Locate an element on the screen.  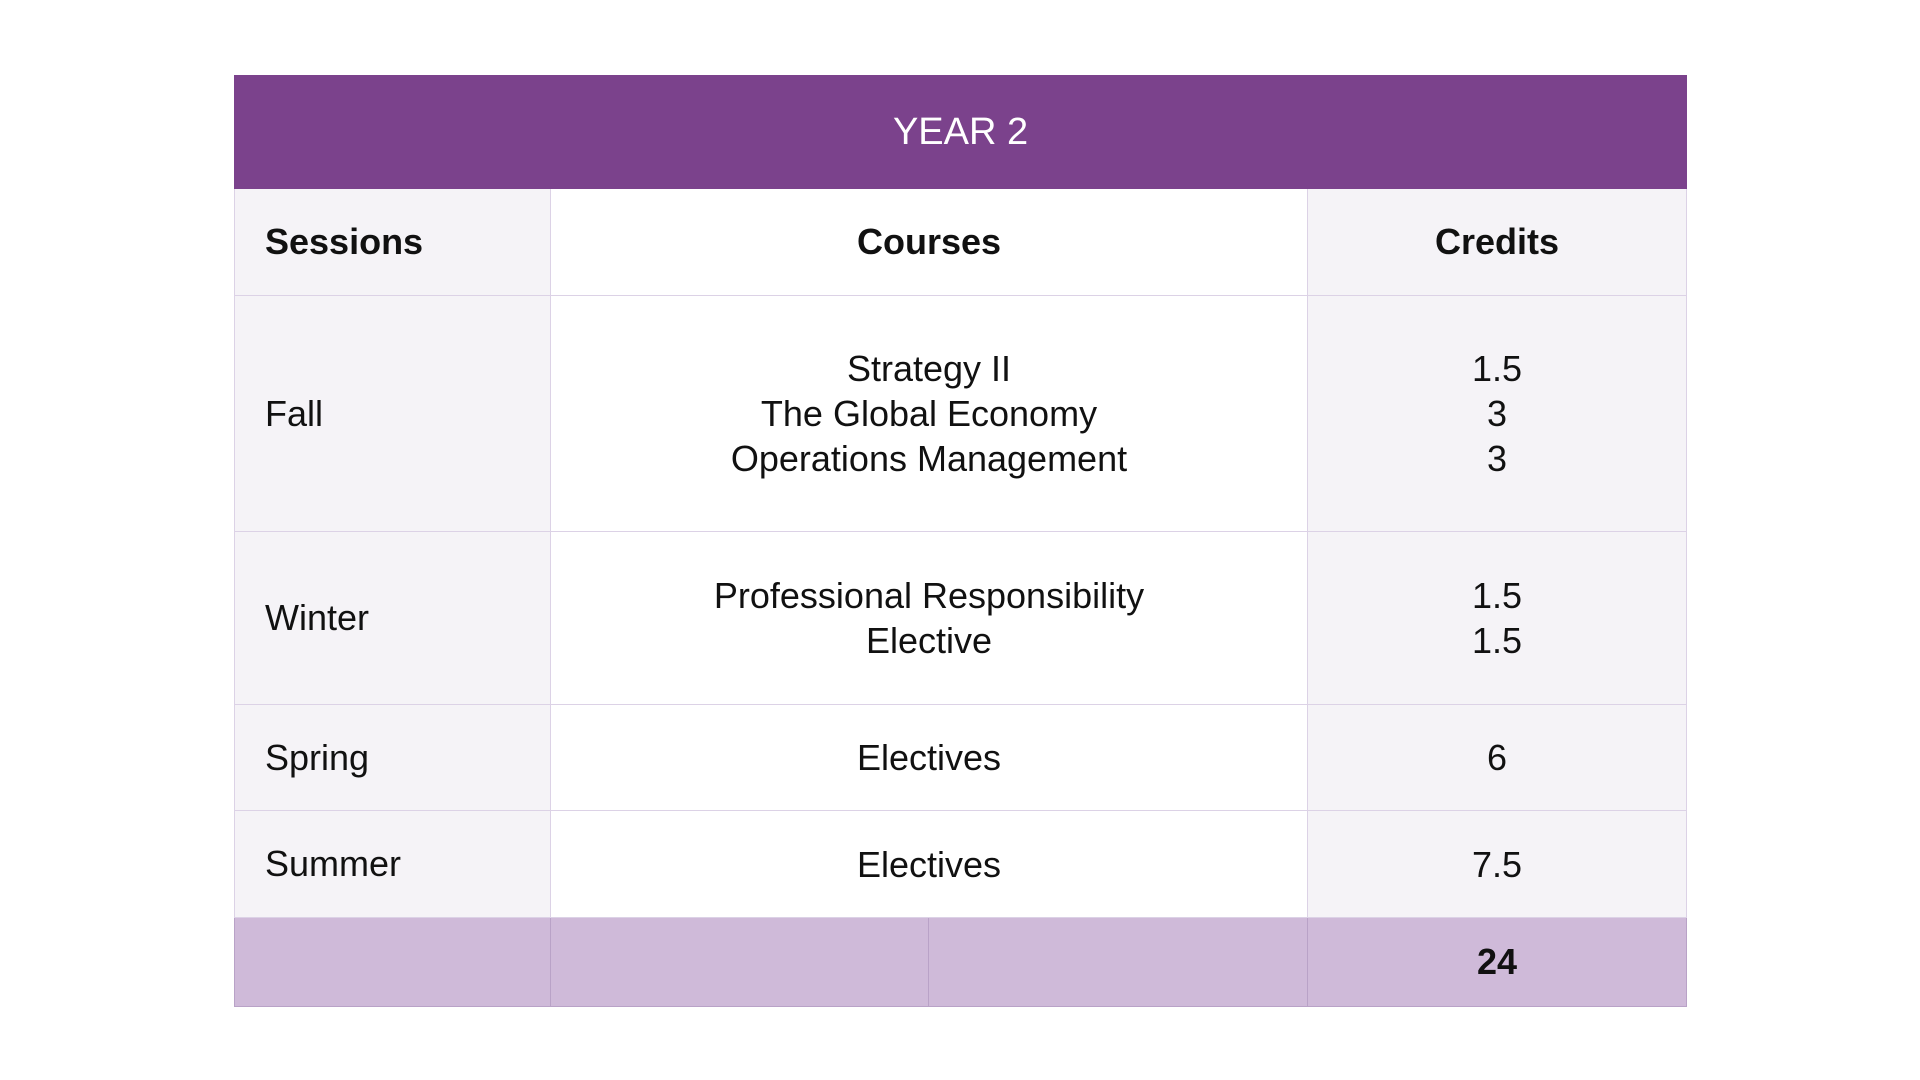
credits-cell: 7.5 is located at coordinates (1497, 864).